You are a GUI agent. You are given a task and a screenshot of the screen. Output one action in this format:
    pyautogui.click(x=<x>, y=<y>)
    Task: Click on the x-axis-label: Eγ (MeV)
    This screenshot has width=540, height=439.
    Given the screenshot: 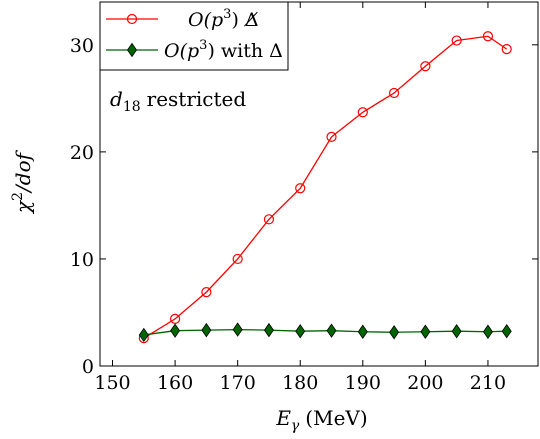 What is the action you would take?
    pyautogui.click(x=321, y=420)
    